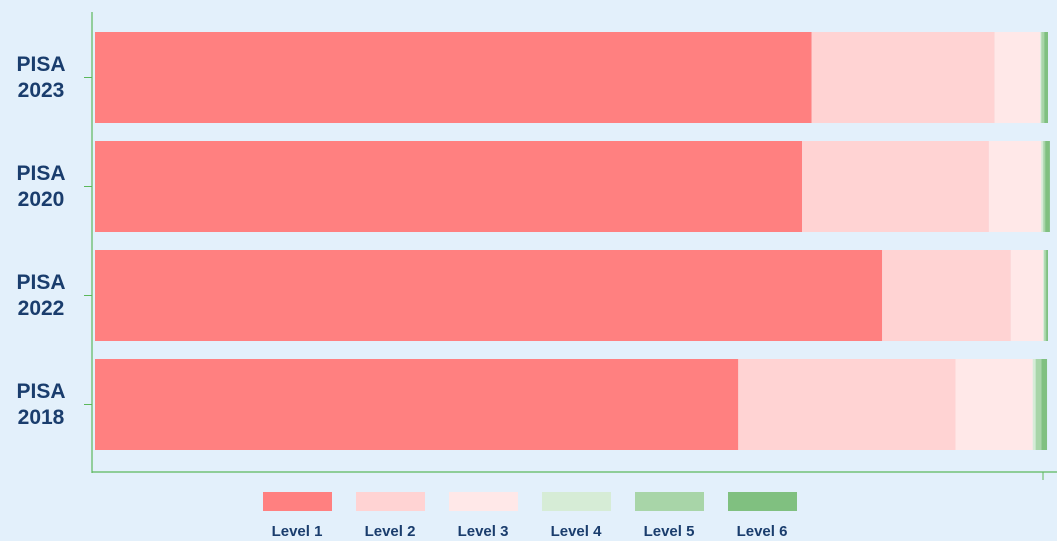 Image resolution: width=1057 pixels, height=541 pixels. I want to click on legend-label: Level 3, so click(483, 531).